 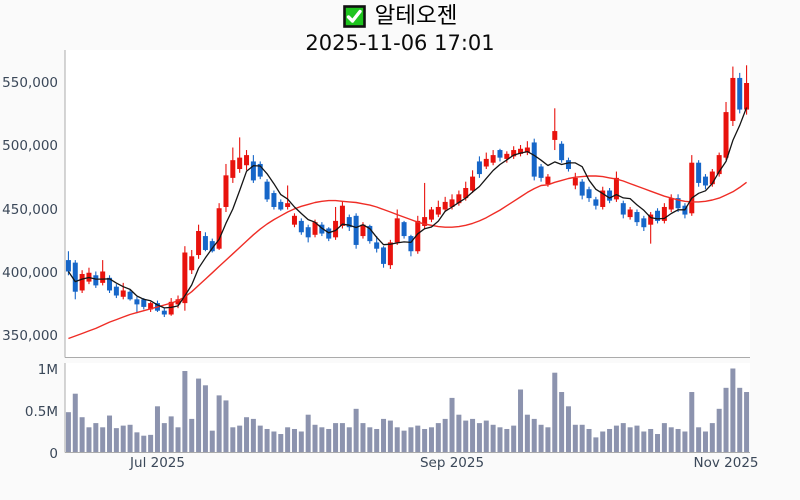 I want to click on title-text: 알테오젠, so click(x=416, y=16).